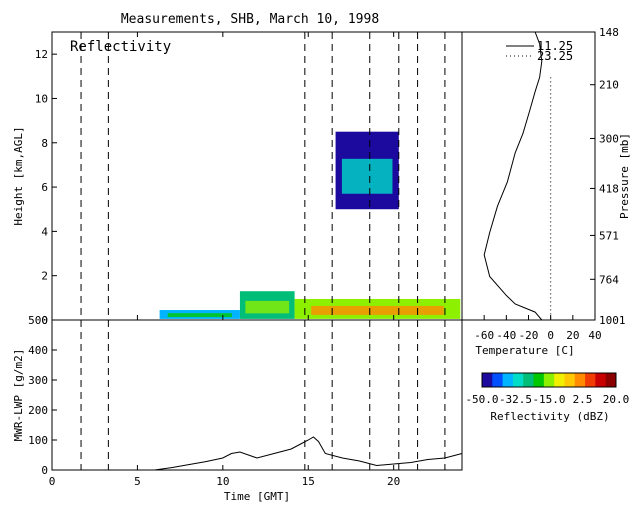  Describe the element at coordinates (624, 176) in the screenshot. I see `pressure-axis-label: Pressure [mb]` at that location.